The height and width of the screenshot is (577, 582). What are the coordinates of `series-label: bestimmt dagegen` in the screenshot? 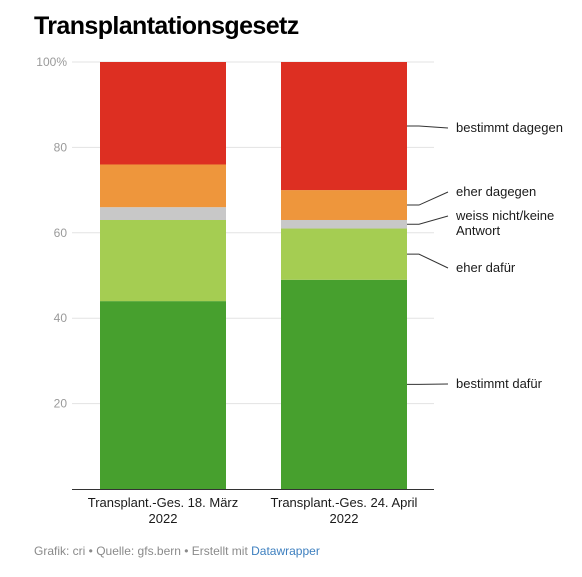 It's located at (509, 127).